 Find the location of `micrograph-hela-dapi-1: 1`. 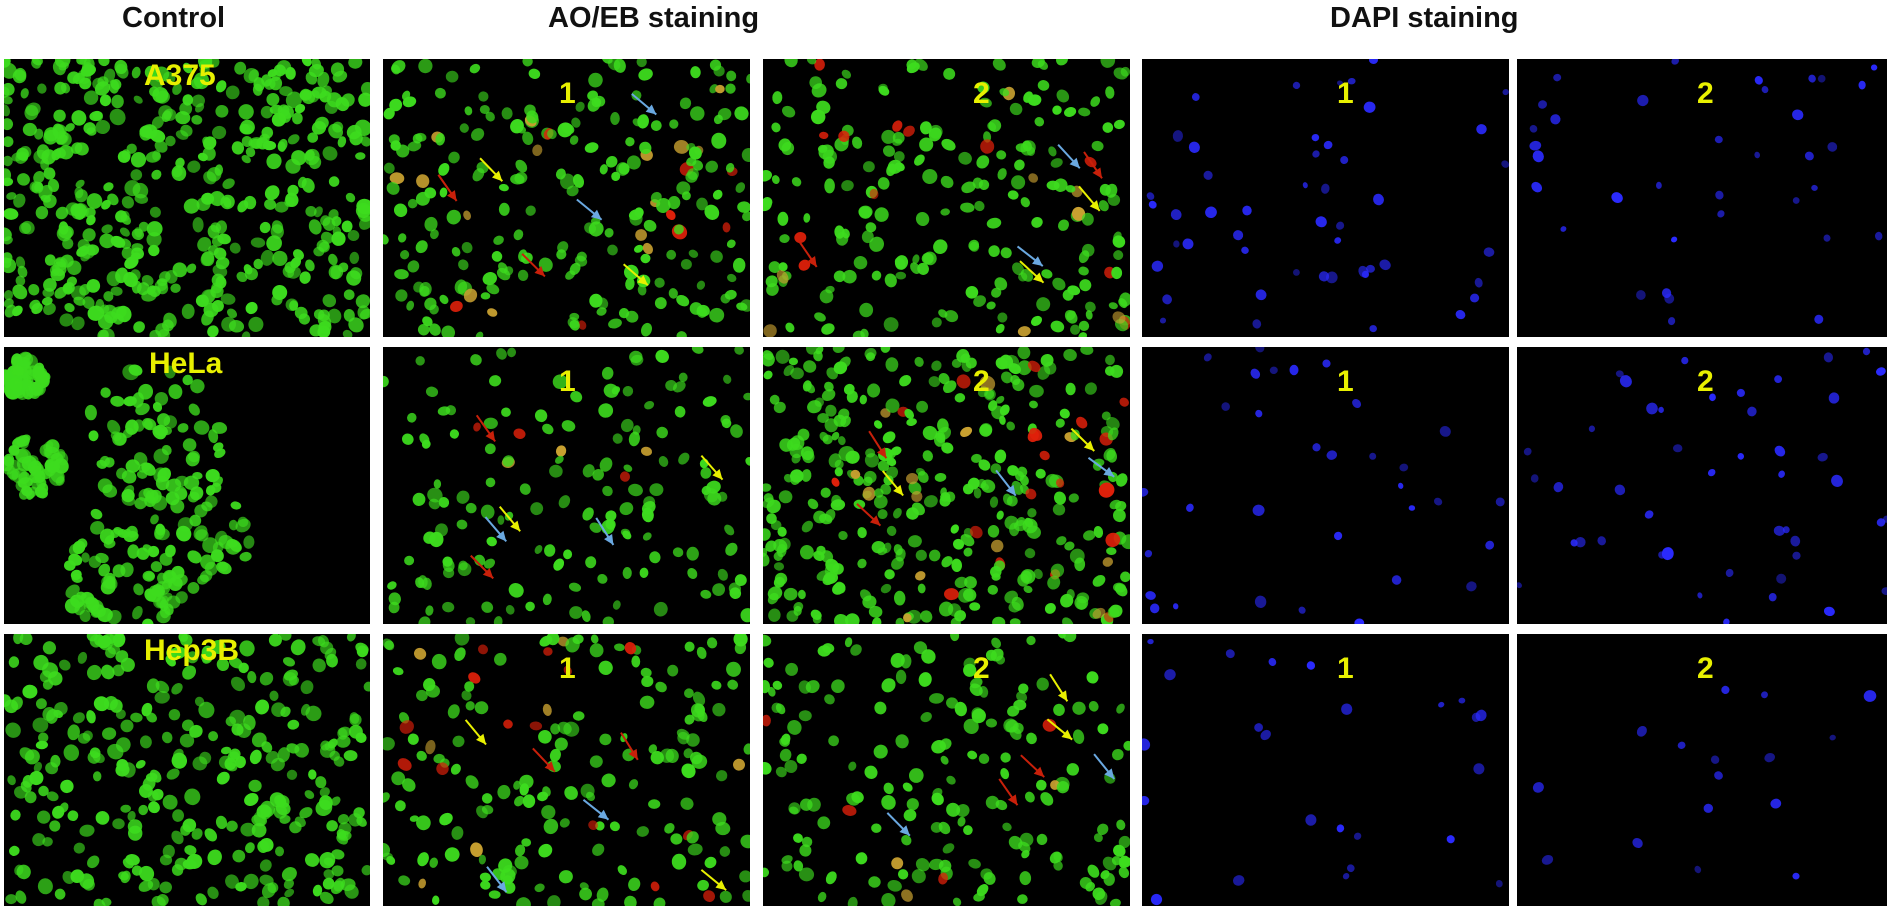

micrograph-hela-dapi-1: 1 is located at coordinates (1325, 485).